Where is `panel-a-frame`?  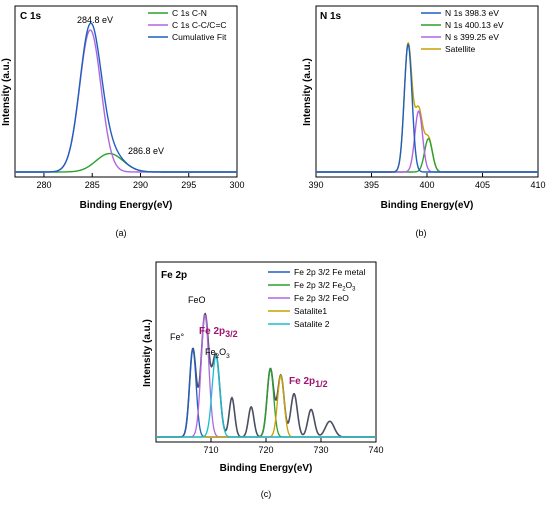
panel-a-frame is located at coordinates (126, 91).